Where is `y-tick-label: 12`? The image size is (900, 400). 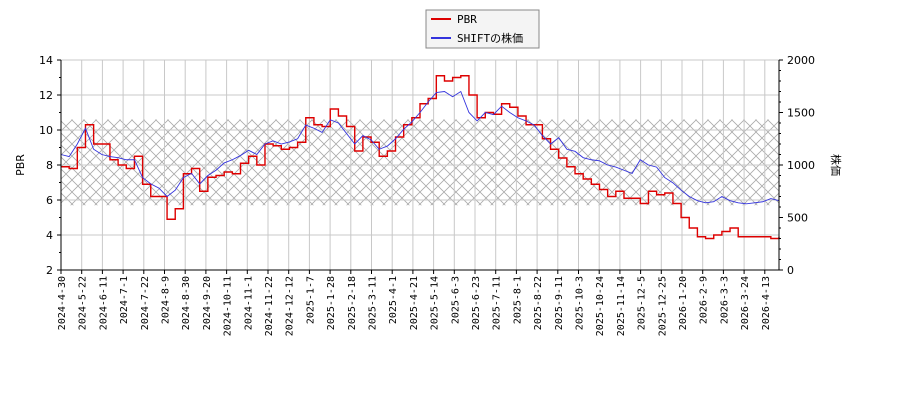
y-tick-label: 12 is located at coordinates (46, 95).